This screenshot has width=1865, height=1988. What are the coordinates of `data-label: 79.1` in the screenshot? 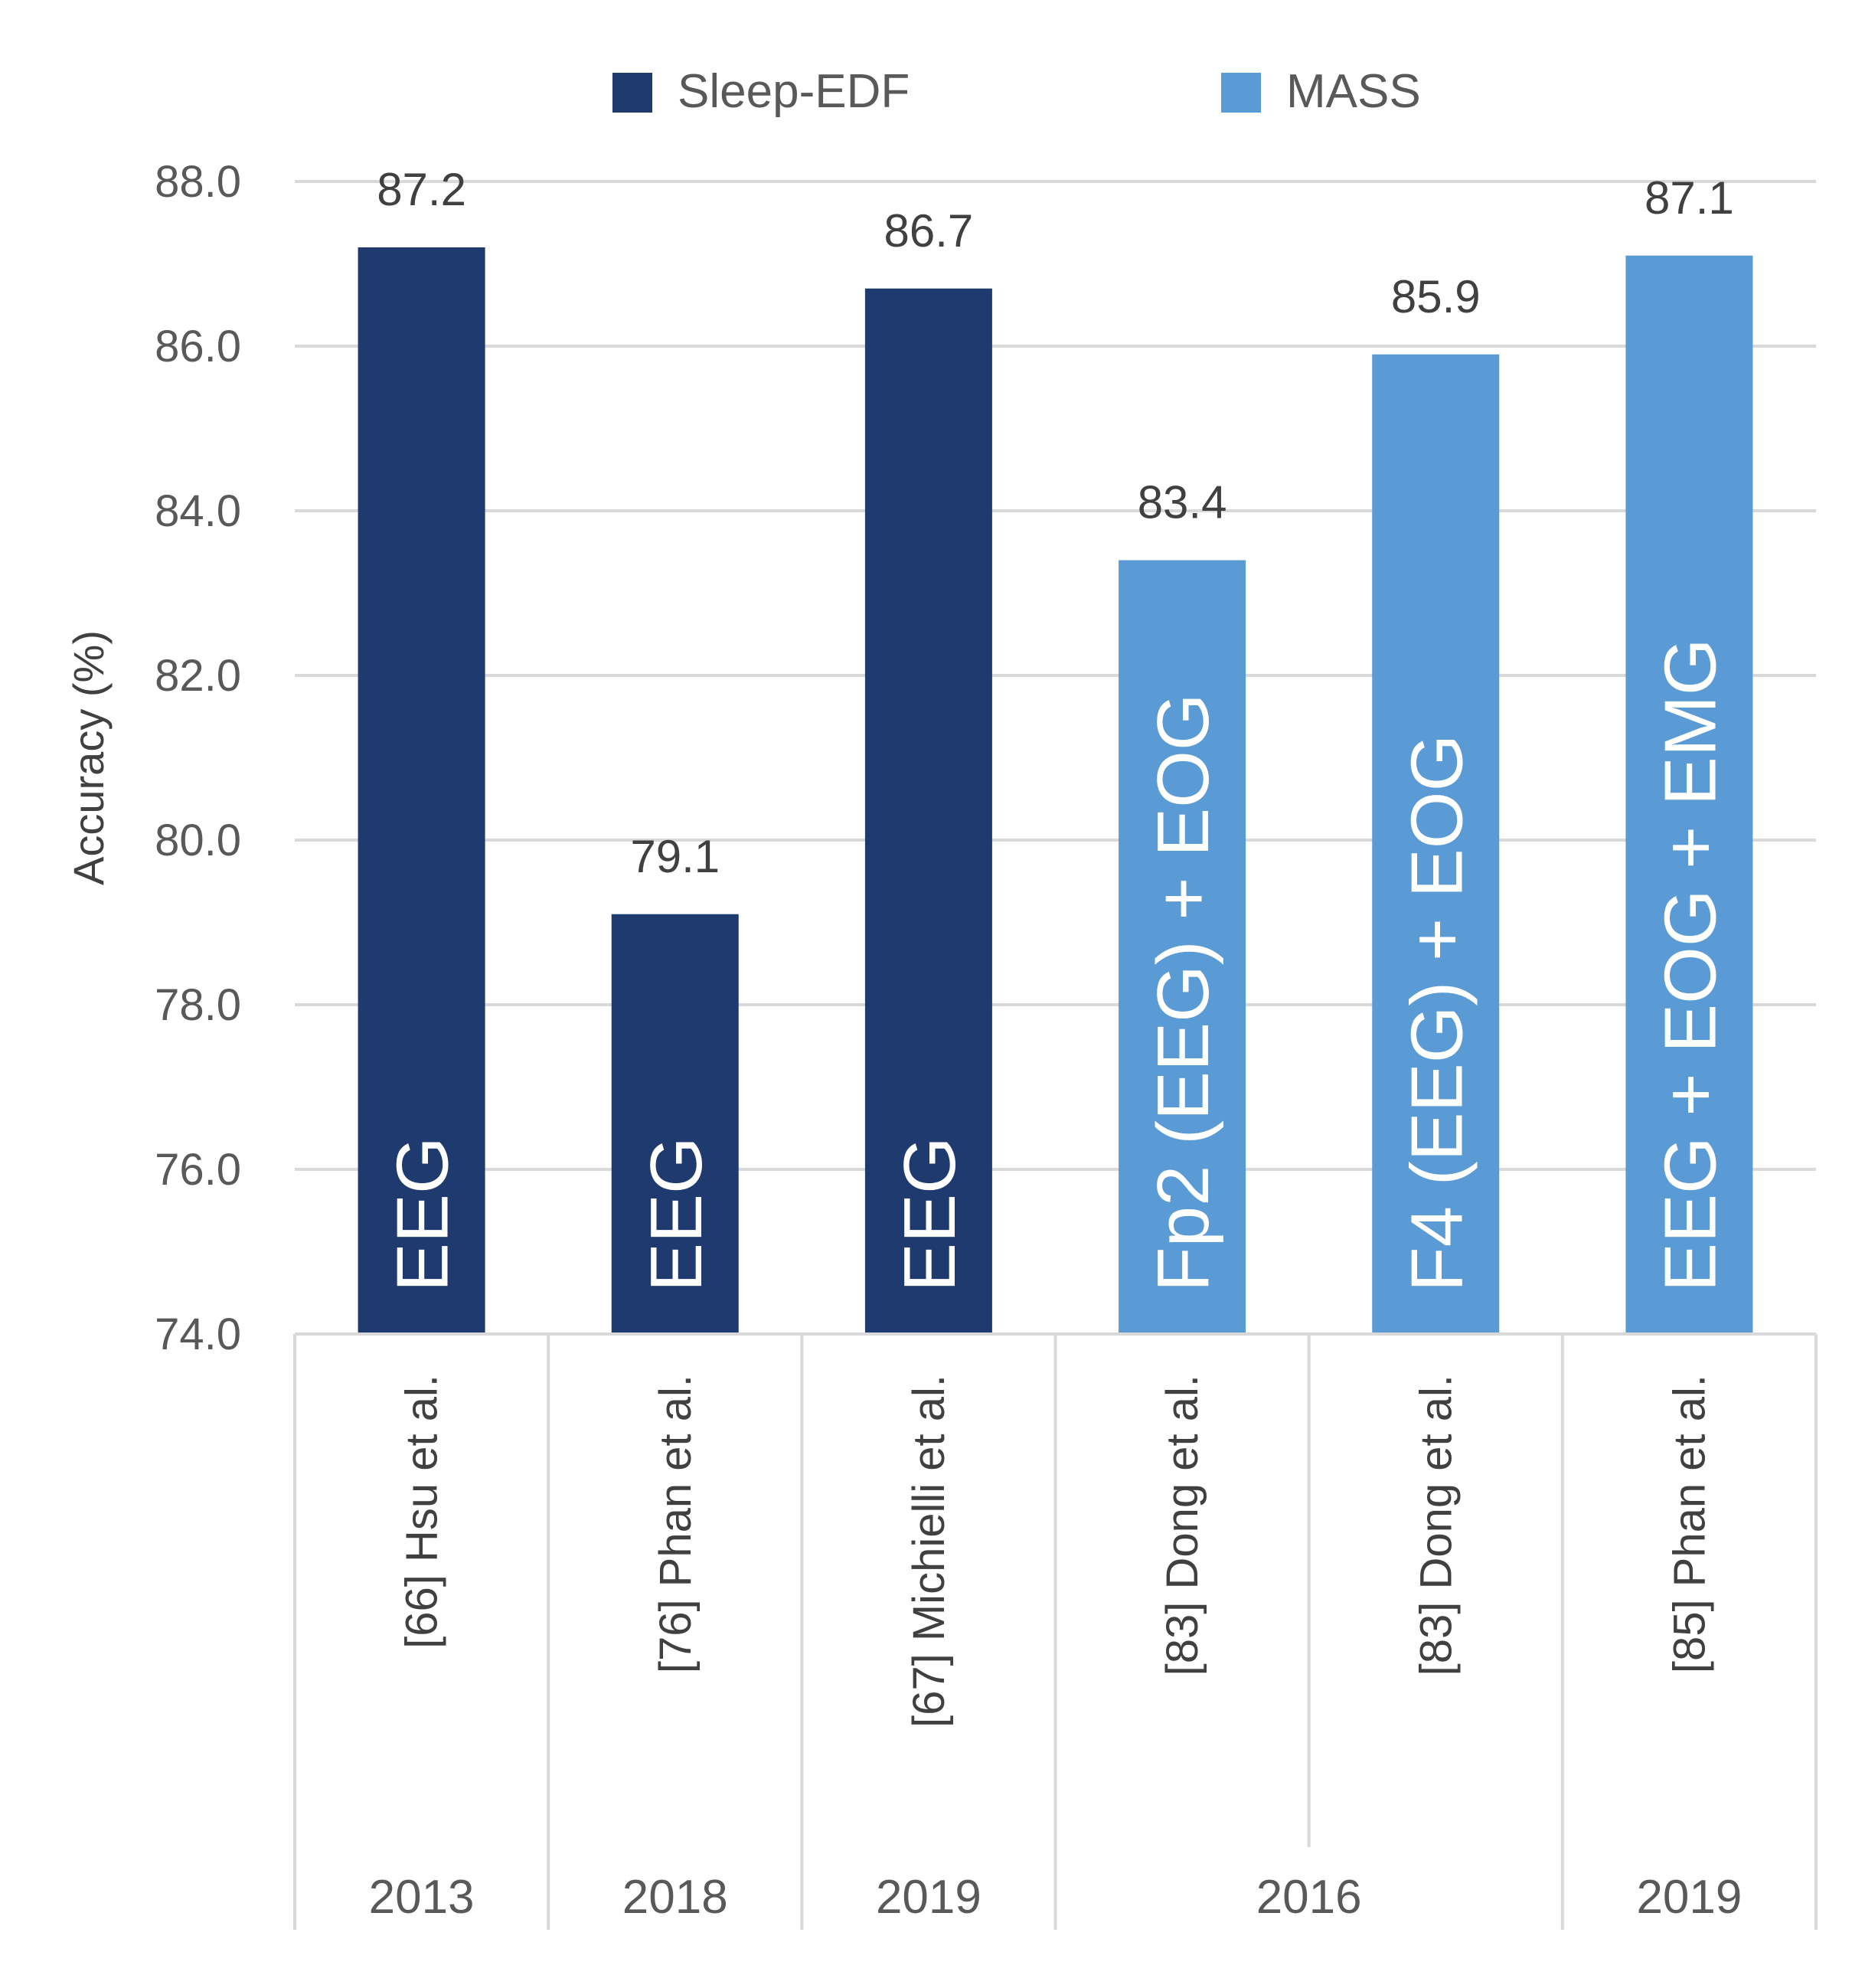 It's located at (675, 856).